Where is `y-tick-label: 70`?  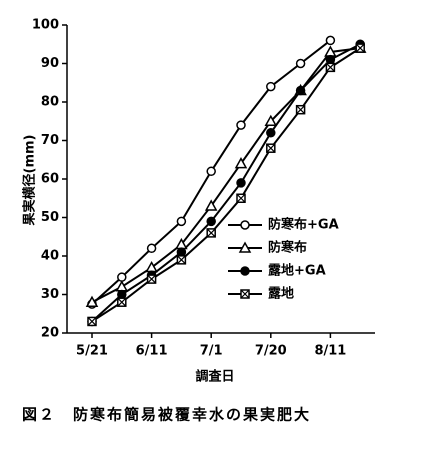
y-tick-label: 70 is located at coordinates (50, 140).